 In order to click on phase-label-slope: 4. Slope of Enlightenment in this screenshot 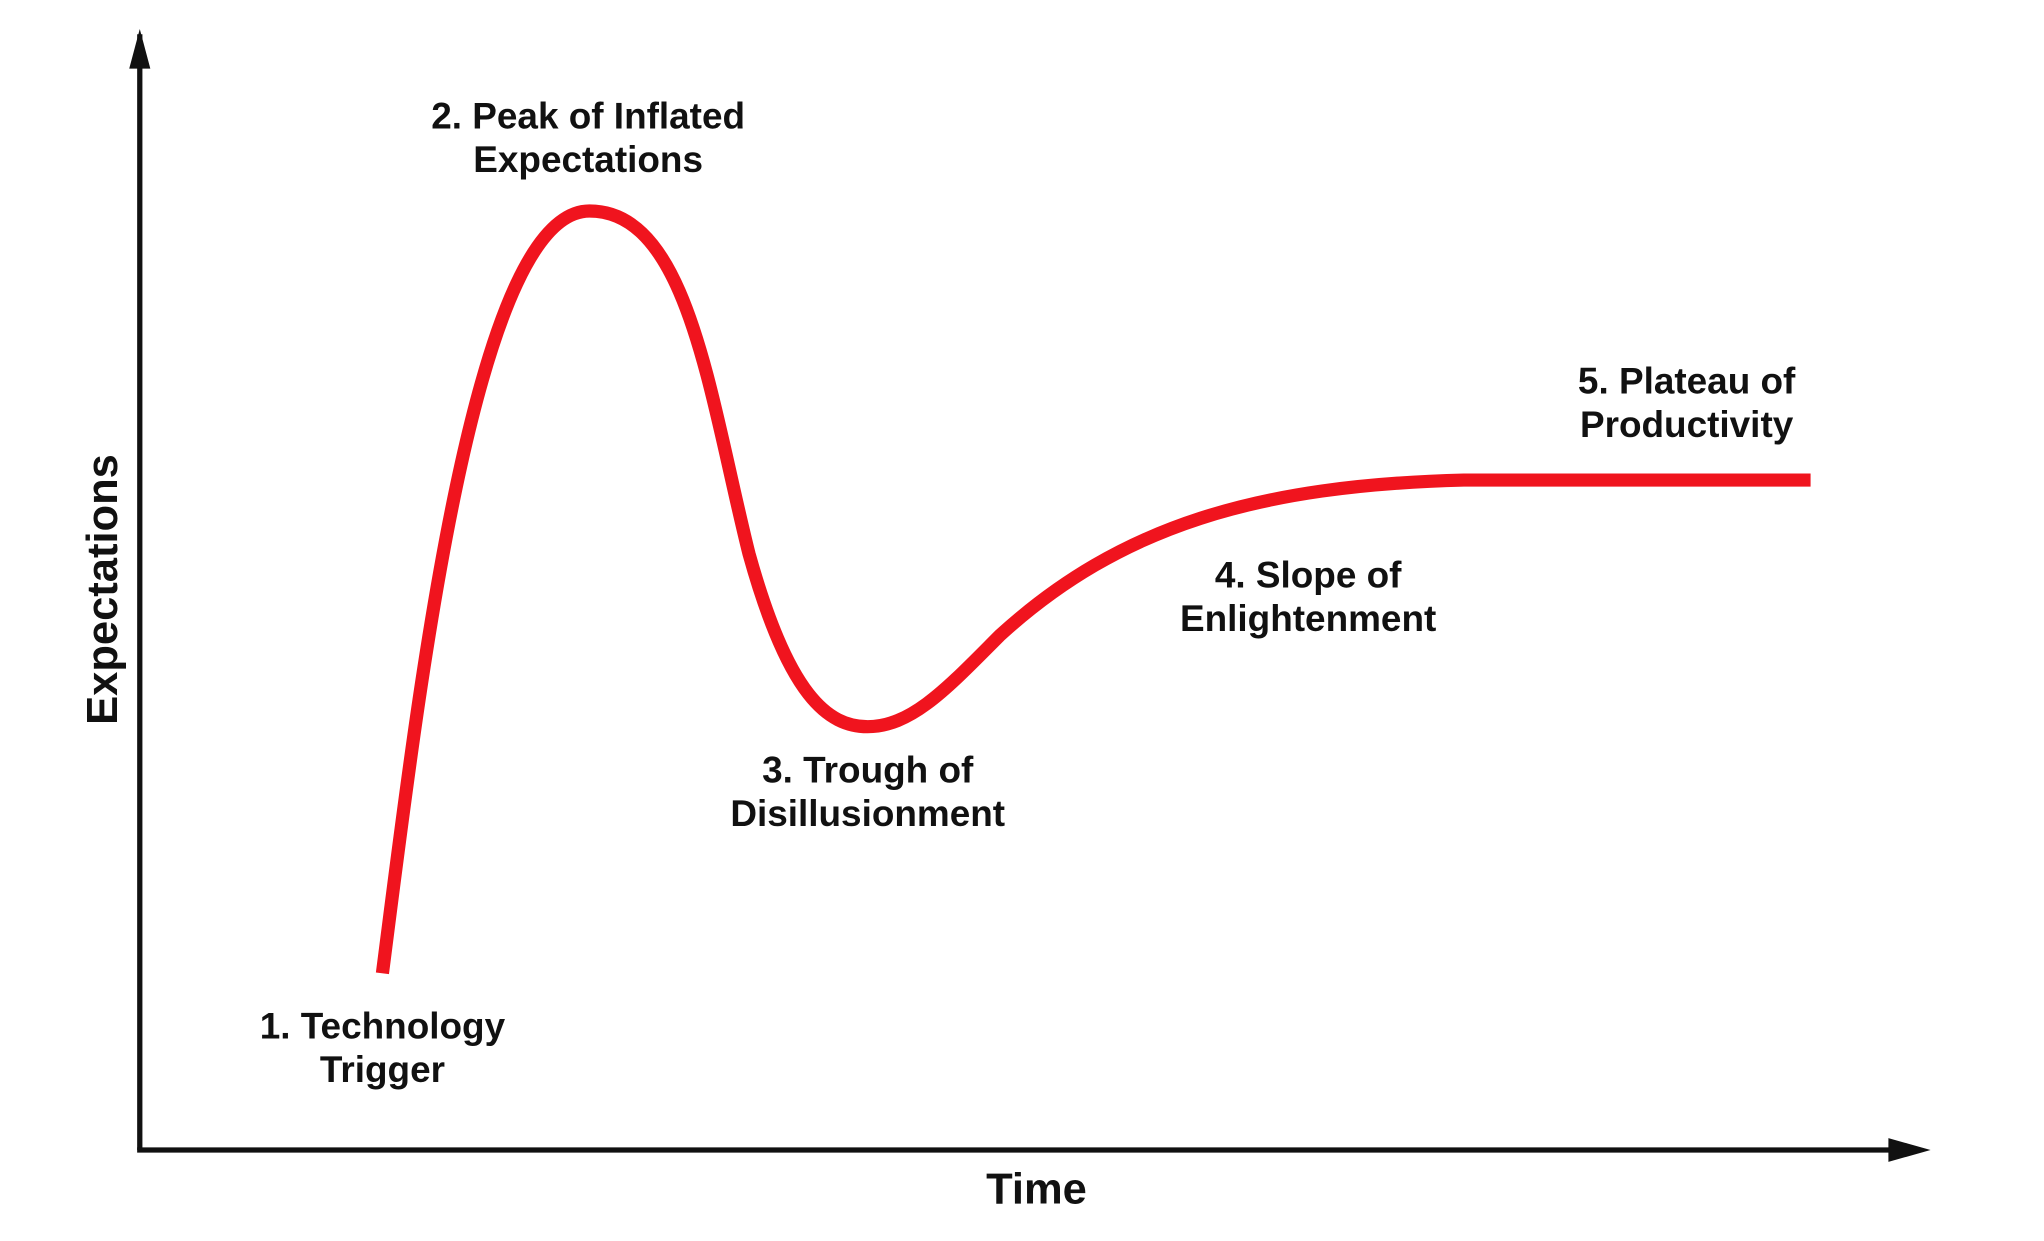, I will do `click(1308, 596)`.